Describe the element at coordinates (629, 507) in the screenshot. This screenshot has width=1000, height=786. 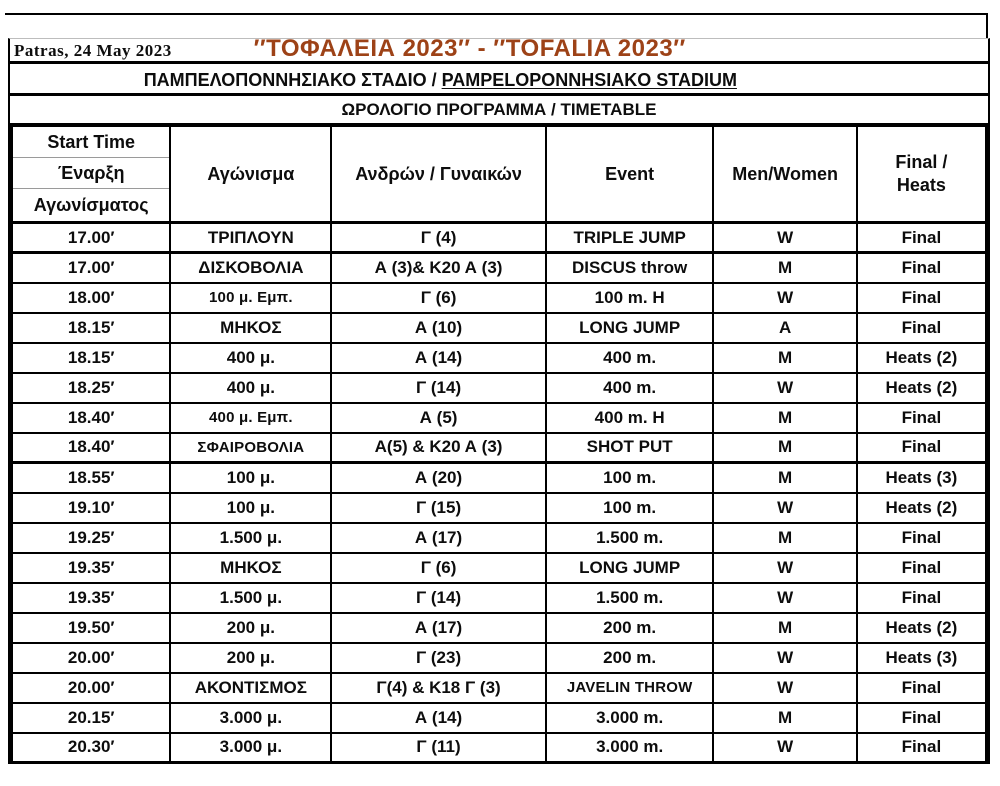
I see `cell-event-en: 100 m.` at that location.